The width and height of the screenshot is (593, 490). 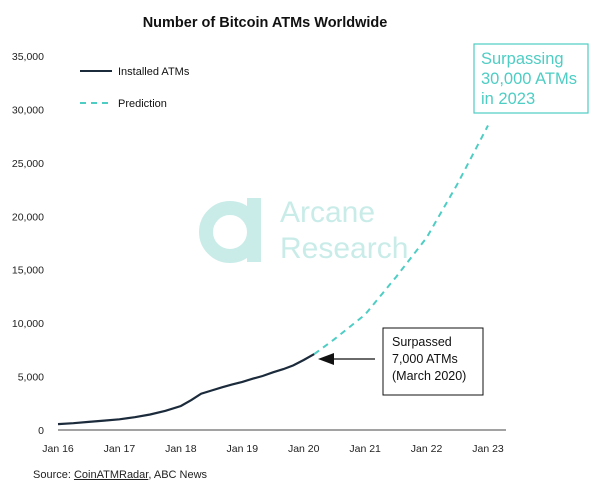 What do you see at coordinates (265, 23) in the screenshot?
I see `chart-title: Number of Bitcoin ATMs Worldwide` at bounding box center [265, 23].